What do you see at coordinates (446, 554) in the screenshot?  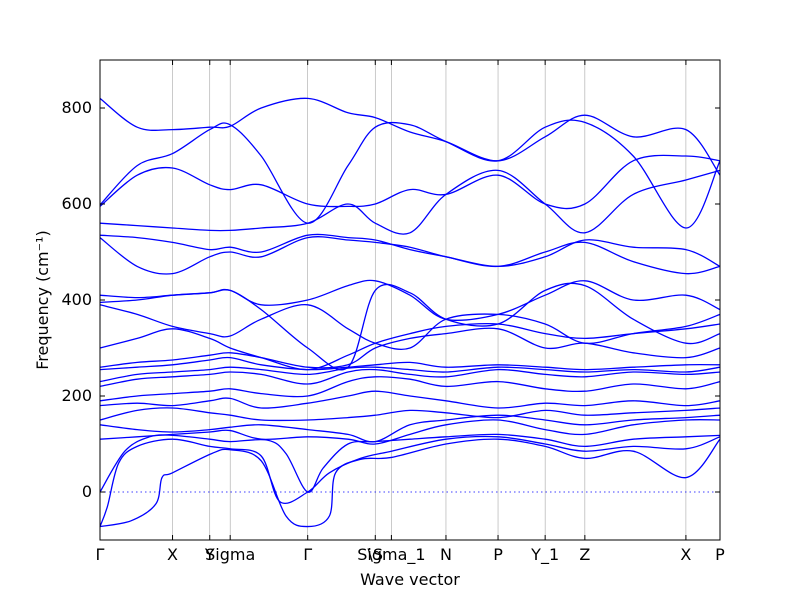 I see `x-tick-label: N` at bounding box center [446, 554].